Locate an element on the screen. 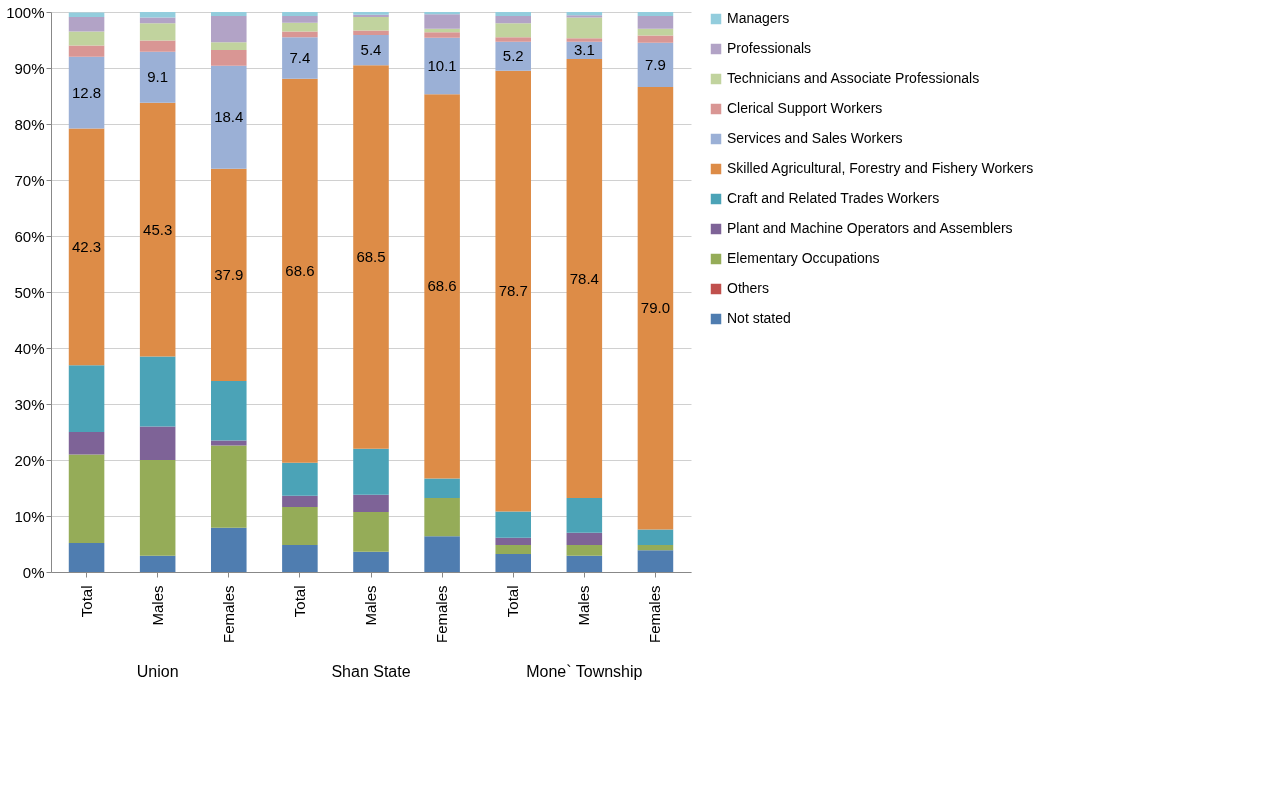 This screenshot has width=1275, height=811. legend-label: Skilled Agricultural, Forestry and Fishery Workers is located at coordinates (880, 168).